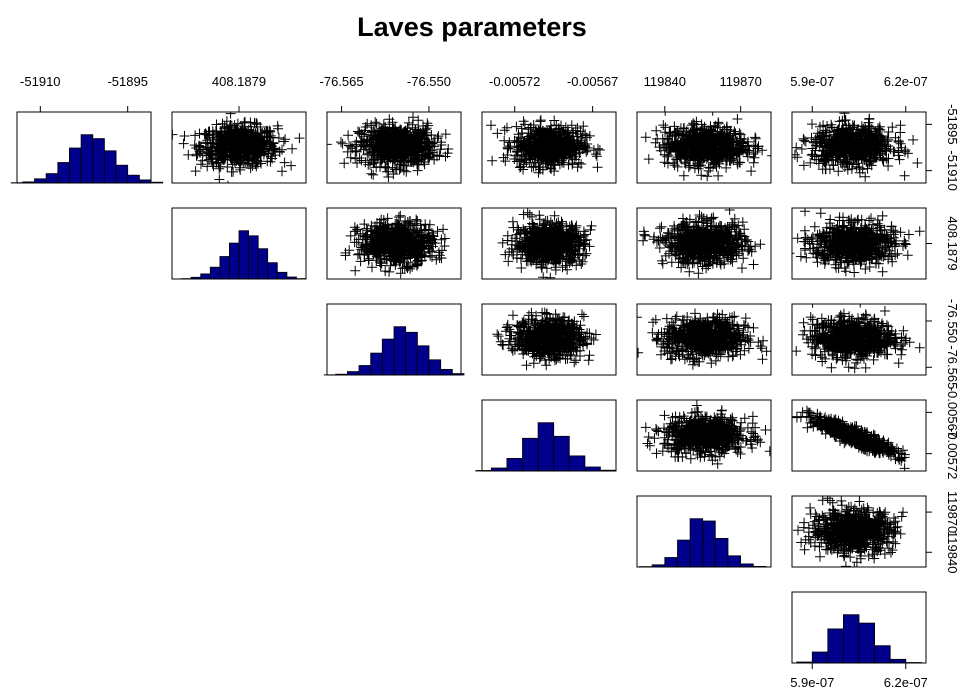 The height and width of the screenshot is (696, 970). What do you see at coordinates (812, 682) in the screenshot?
I see `bottom-tick-label: 5.9e-07` at bounding box center [812, 682].